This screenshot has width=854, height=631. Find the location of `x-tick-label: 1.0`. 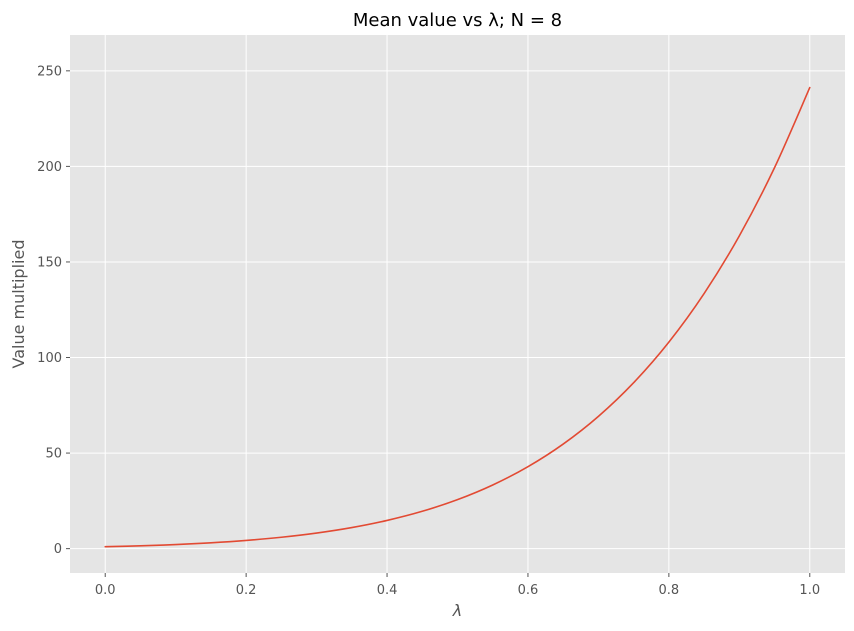

x-tick-label: 1.0 is located at coordinates (809, 590).